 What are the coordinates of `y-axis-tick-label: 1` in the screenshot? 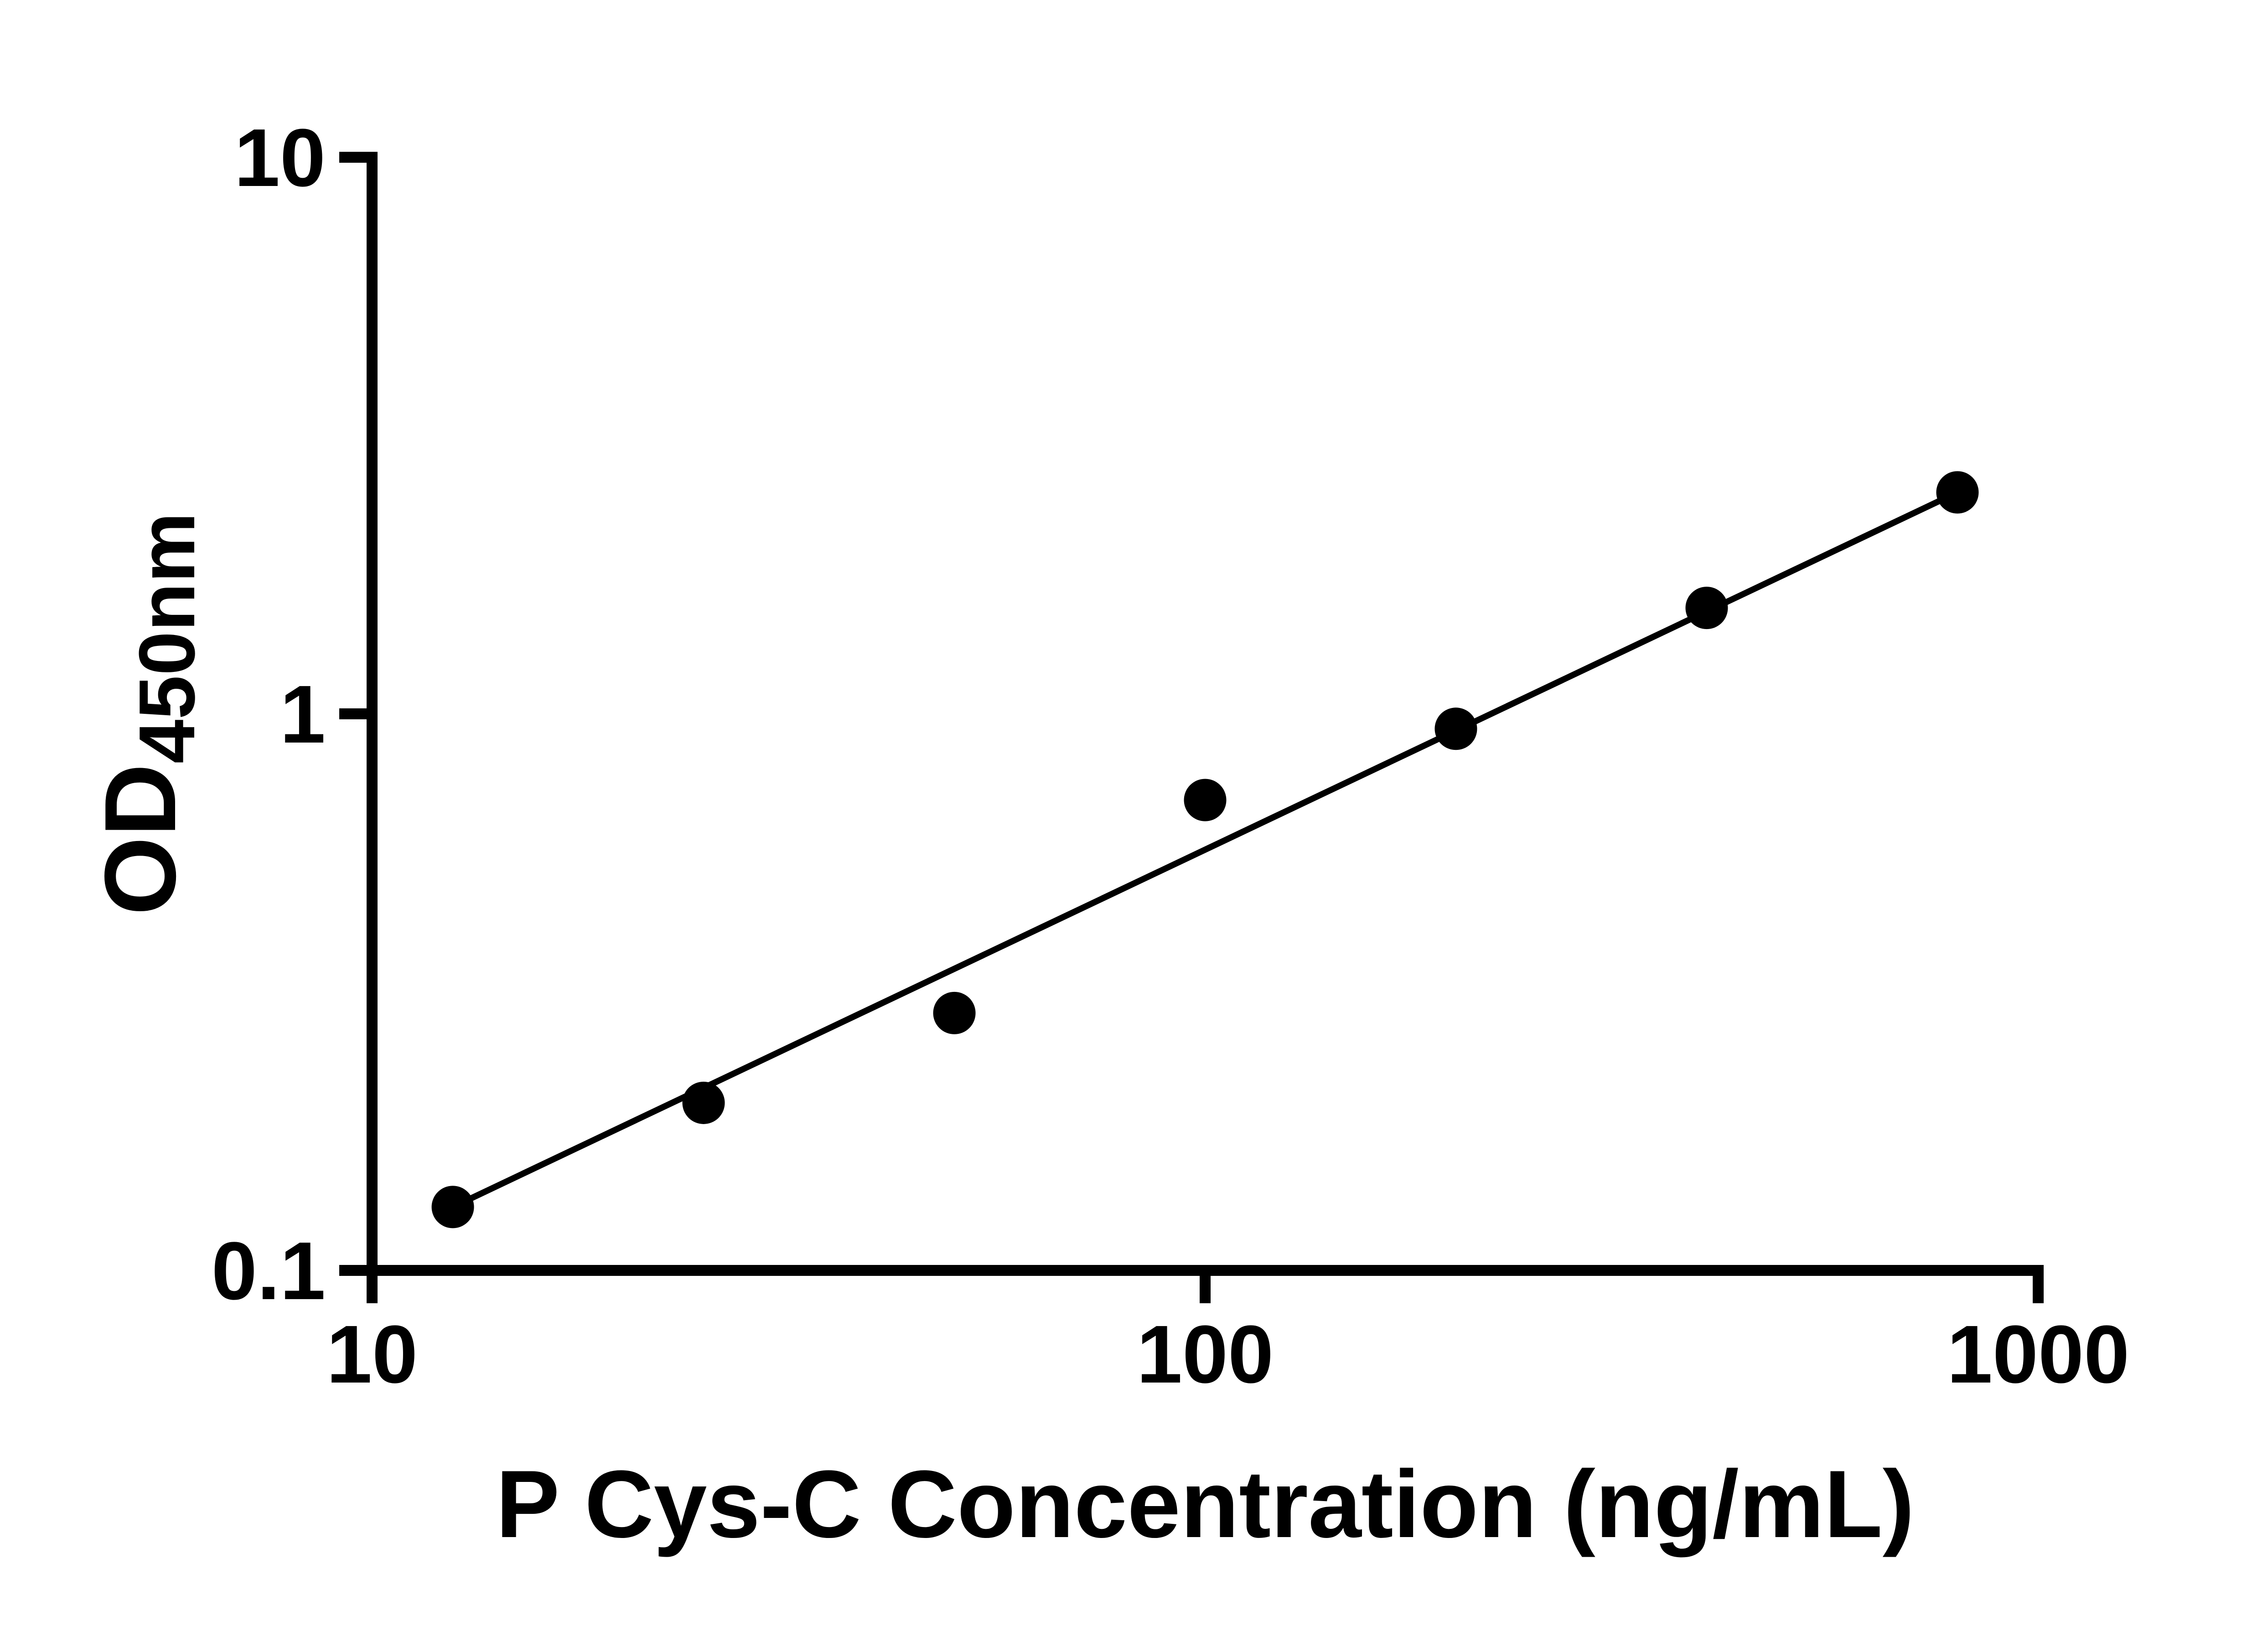 It's located at (303, 714).